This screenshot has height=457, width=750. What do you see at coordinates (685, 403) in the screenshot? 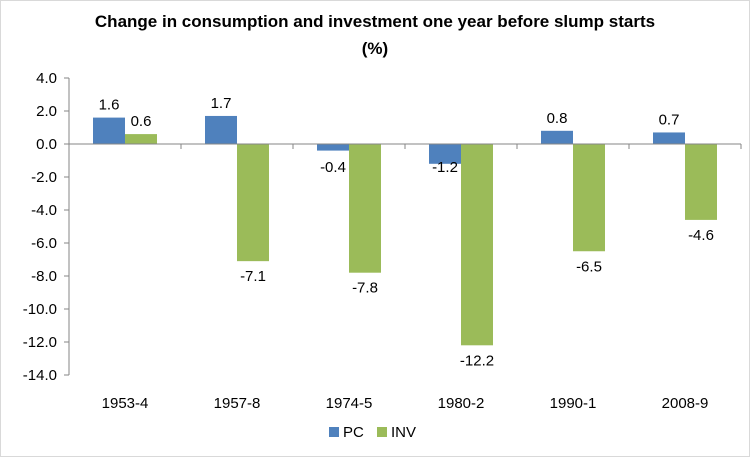
I see `x-tick-label: 2008-9` at bounding box center [685, 403].